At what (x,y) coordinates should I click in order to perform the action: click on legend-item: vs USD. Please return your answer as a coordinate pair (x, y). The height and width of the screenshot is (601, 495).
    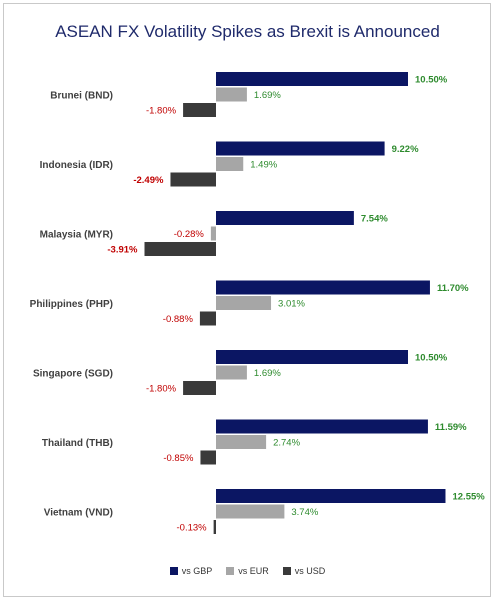
    Looking at the image, I should click on (304, 571).